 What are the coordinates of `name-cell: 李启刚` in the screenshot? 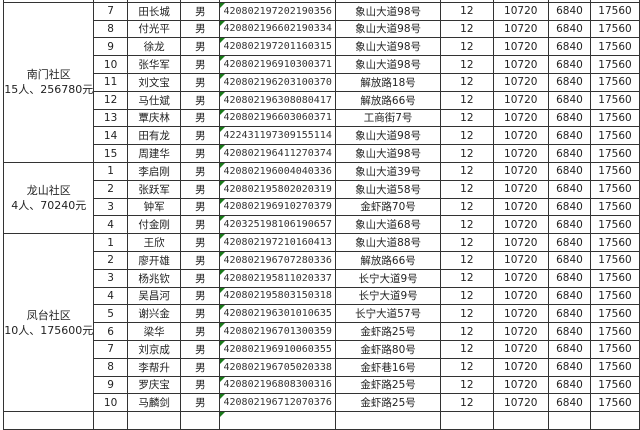 It's located at (154, 171).